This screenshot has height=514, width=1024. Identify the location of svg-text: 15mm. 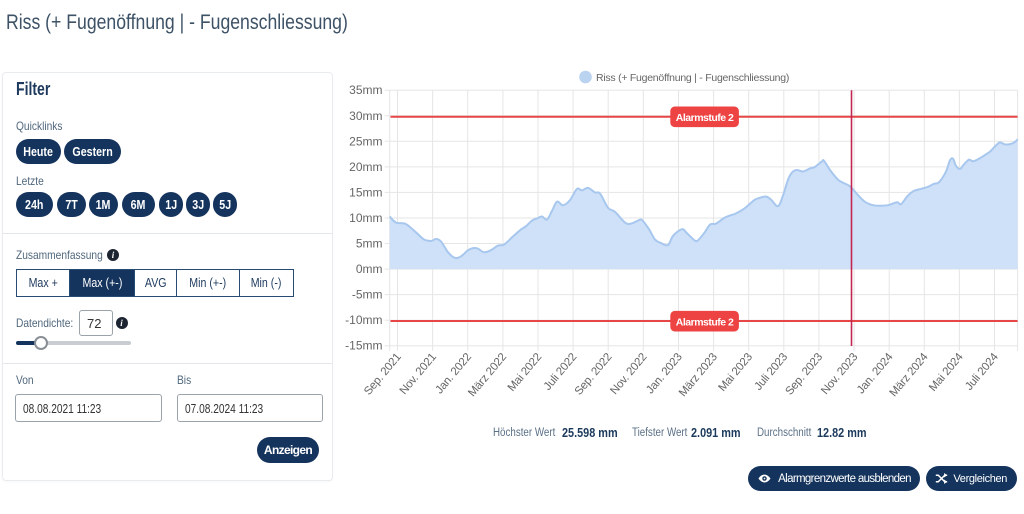
(365, 192).